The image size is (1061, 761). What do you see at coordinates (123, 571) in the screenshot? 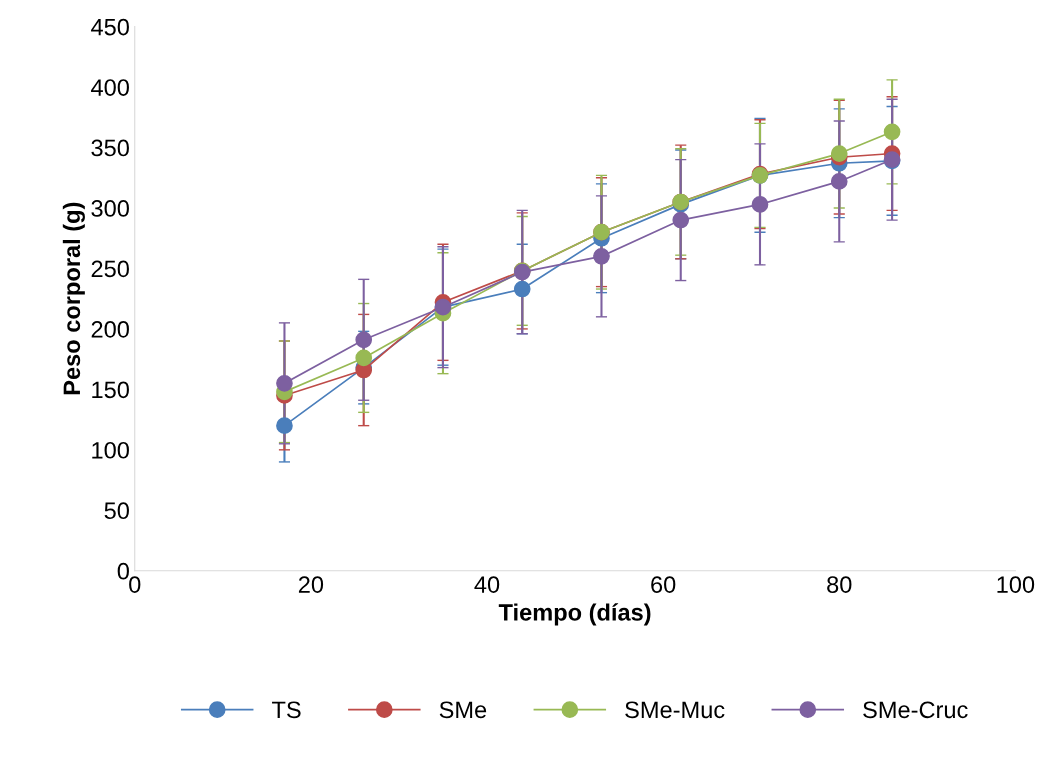
I see `y-tick-label: 0` at bounding box center [123, 571].